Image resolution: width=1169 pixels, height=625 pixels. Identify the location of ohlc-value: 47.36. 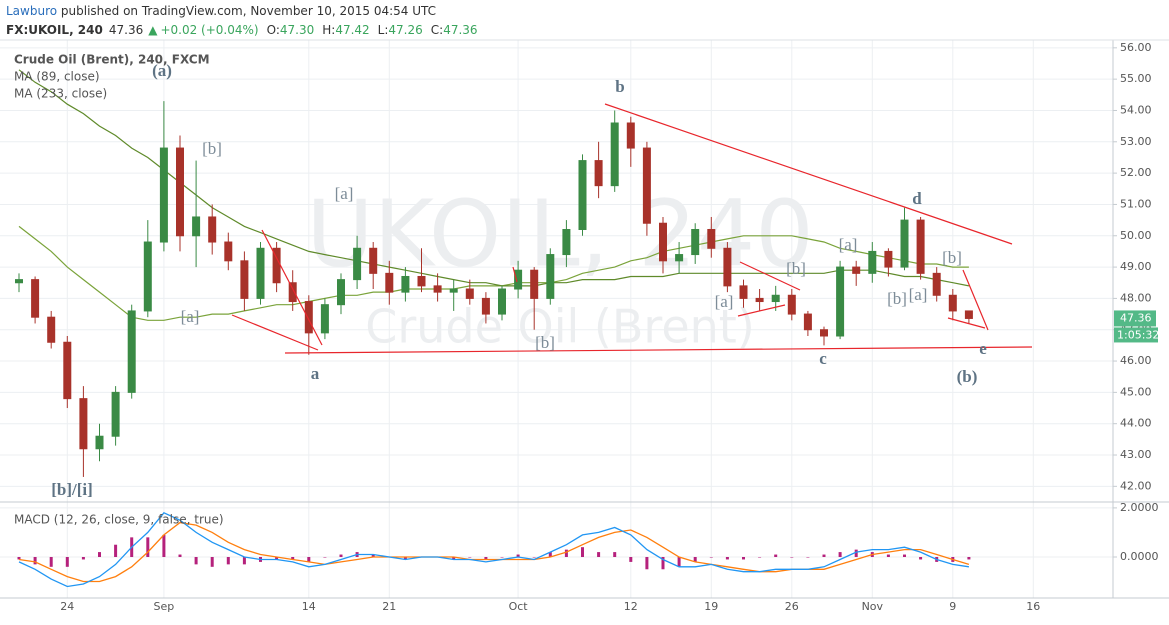
(460, 30).